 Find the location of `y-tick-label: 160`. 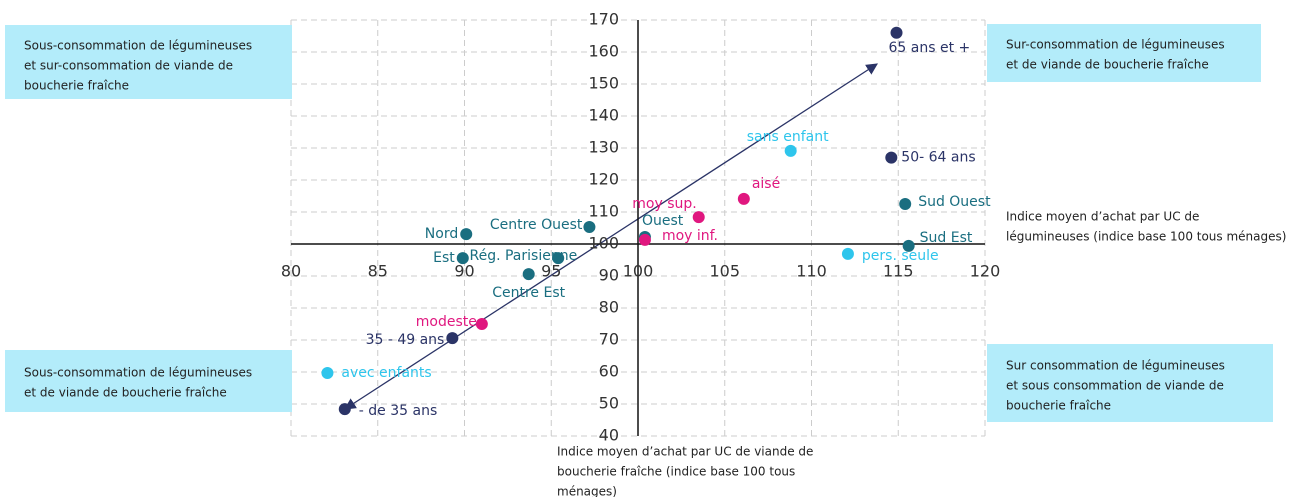

y-tick-label: 160 is located at coordinates (603, 51).